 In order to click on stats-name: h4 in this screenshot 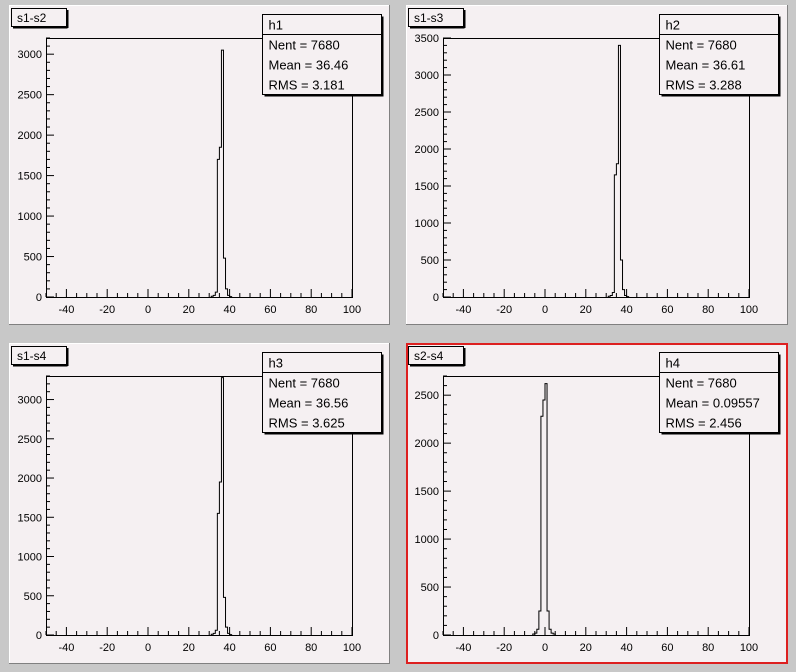, I will do `click(673, 363)`.